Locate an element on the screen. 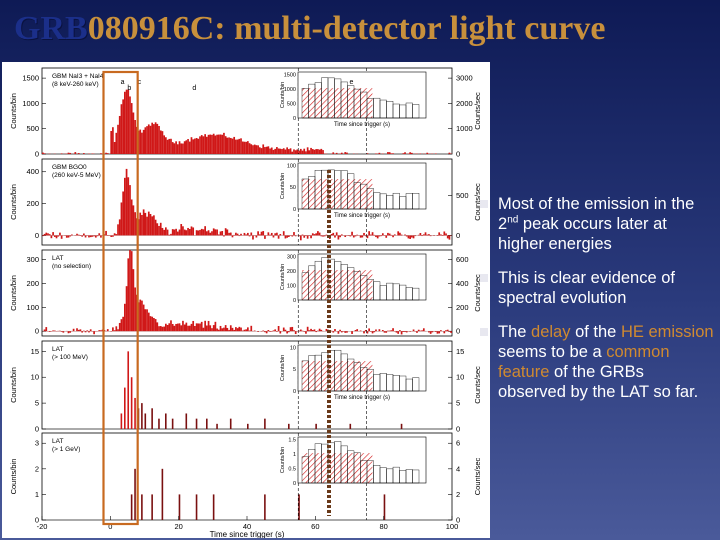 This screenshot has width=720, height=540. inset-tick-label: 1 is located at coordinates (294, 455).